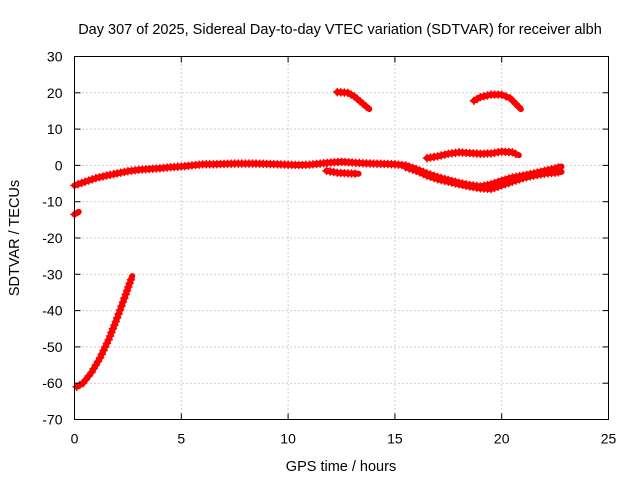 The width and height of the screenshot is (640, 480). Describe the element at coordinates (52, 347) in the screenshot. I see `y-tick-label: -50` at that location.